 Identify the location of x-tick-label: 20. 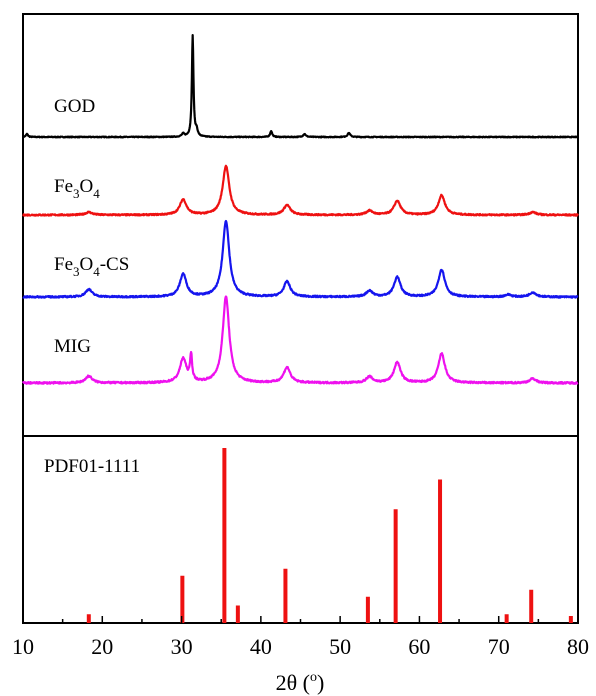
(102, 646).